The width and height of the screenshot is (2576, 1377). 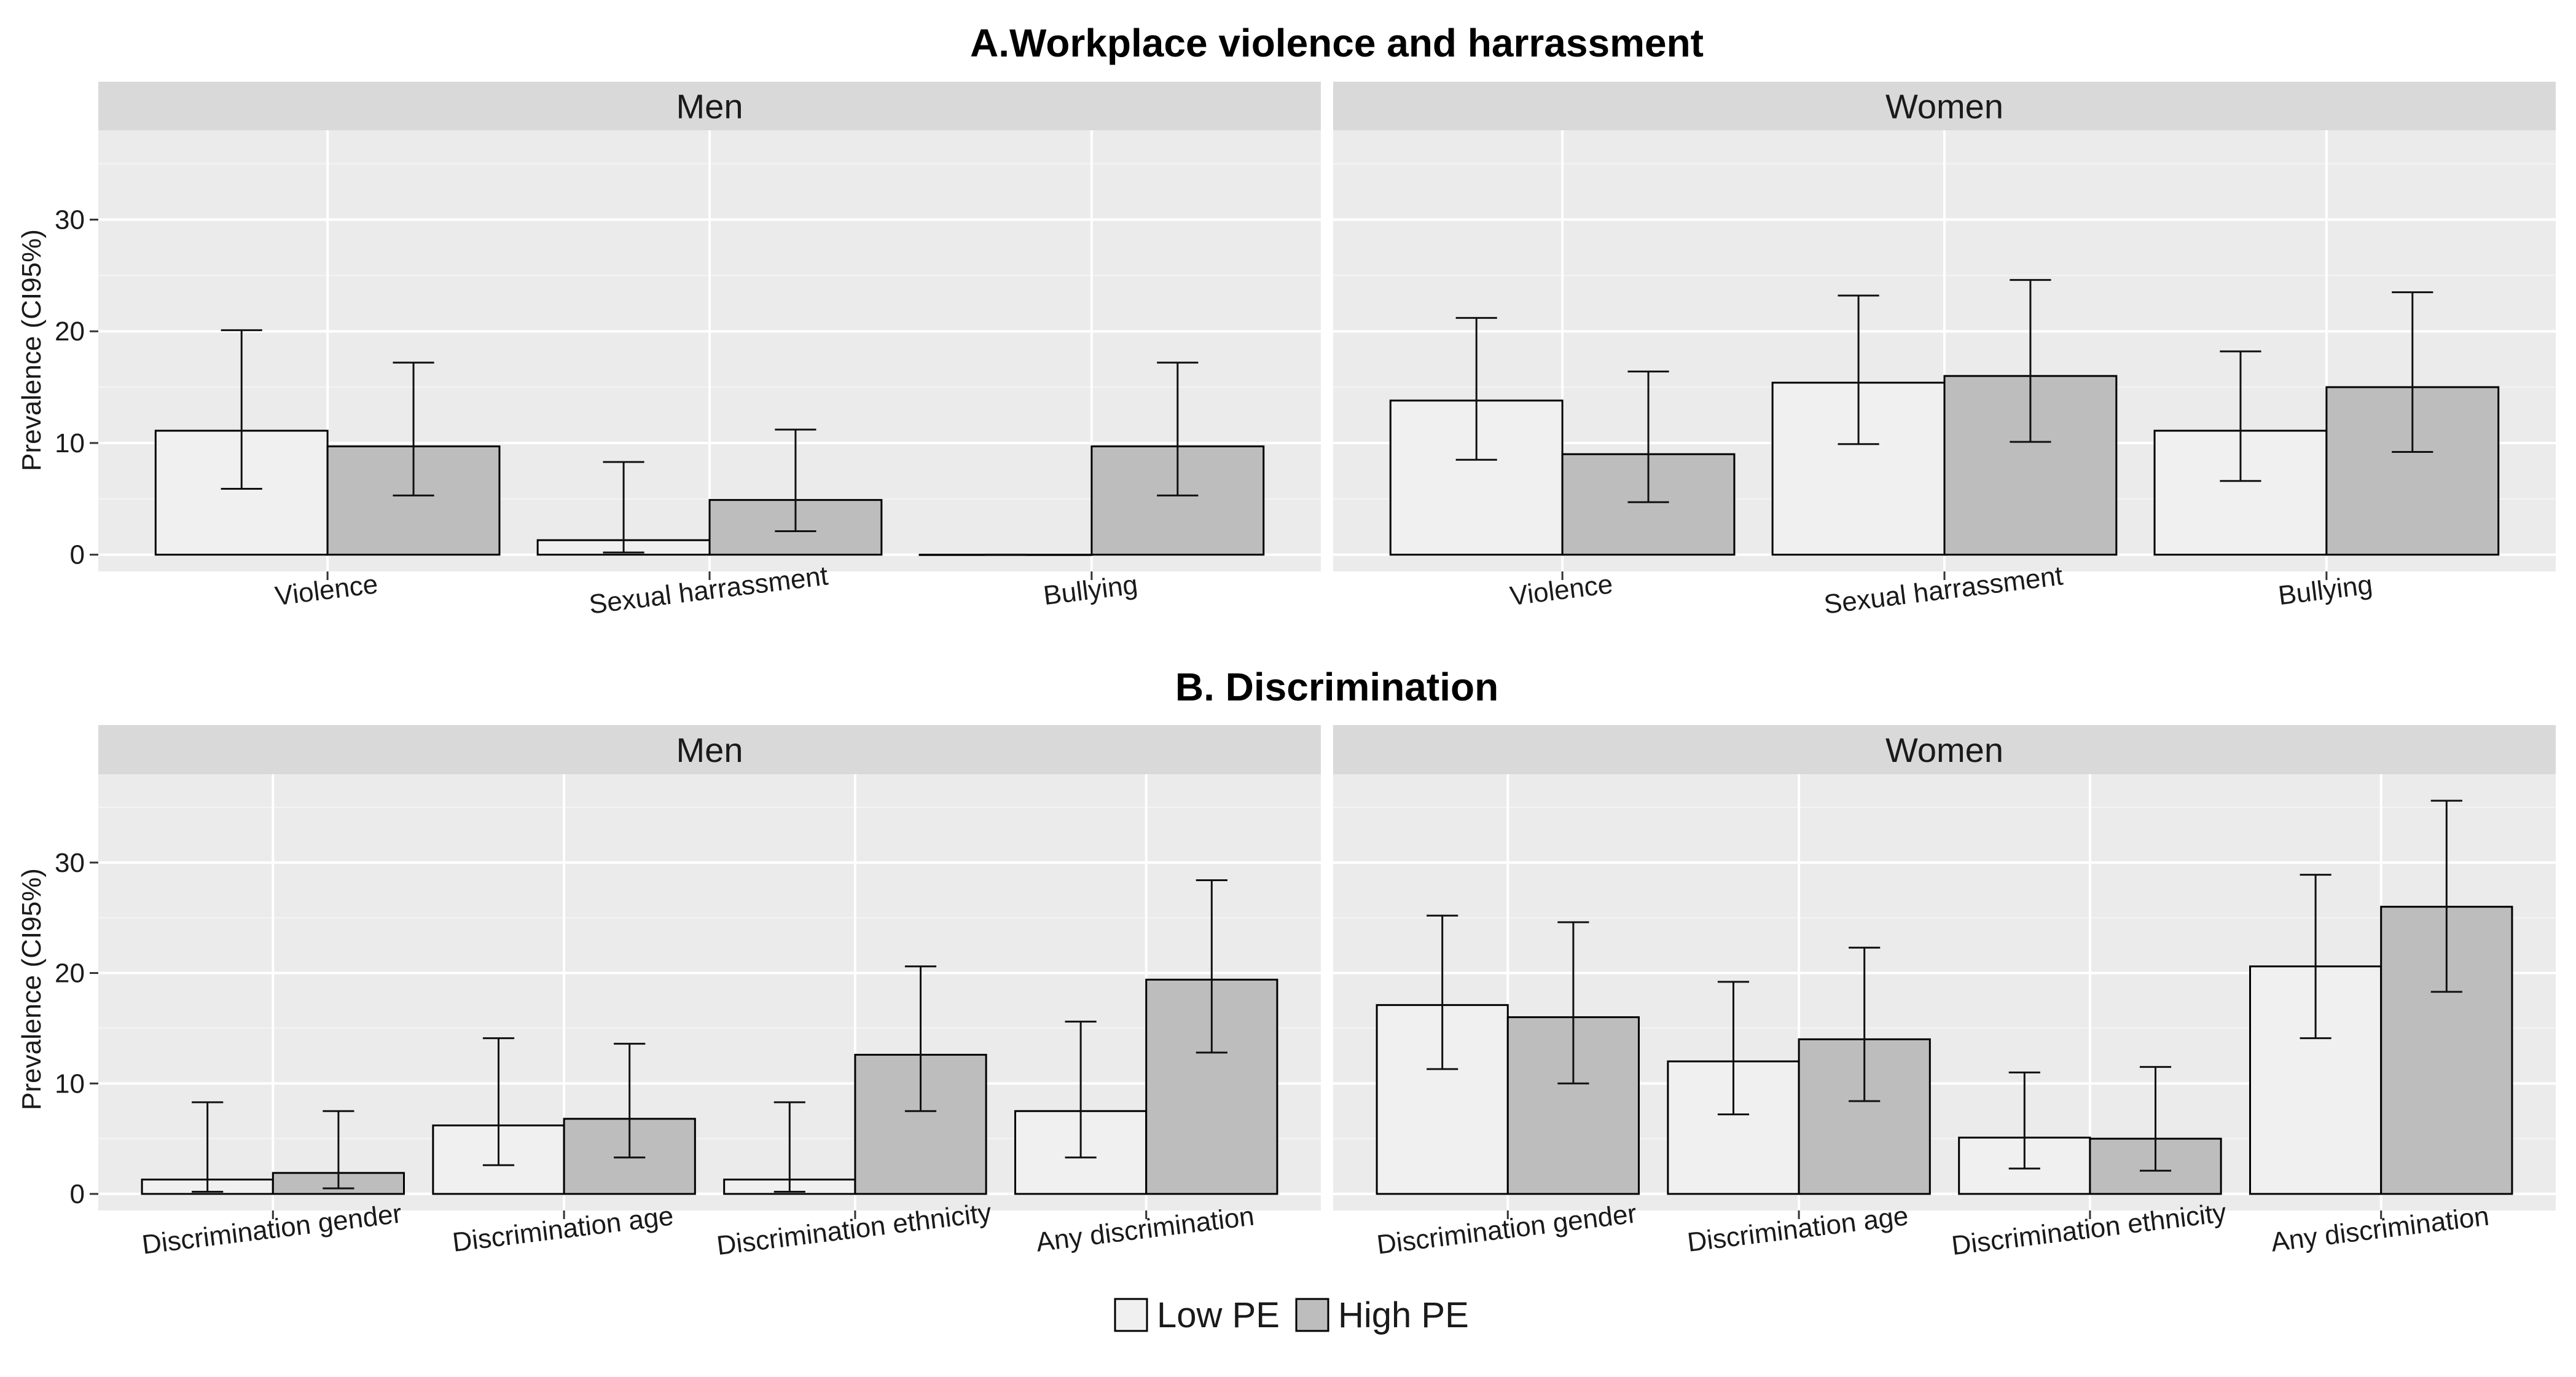 What do you see at coordinates (1337, 43) in the screenshot?
I see `chart-title: A.Workplace violence and harrassment` at bounding box center [1337, 43].